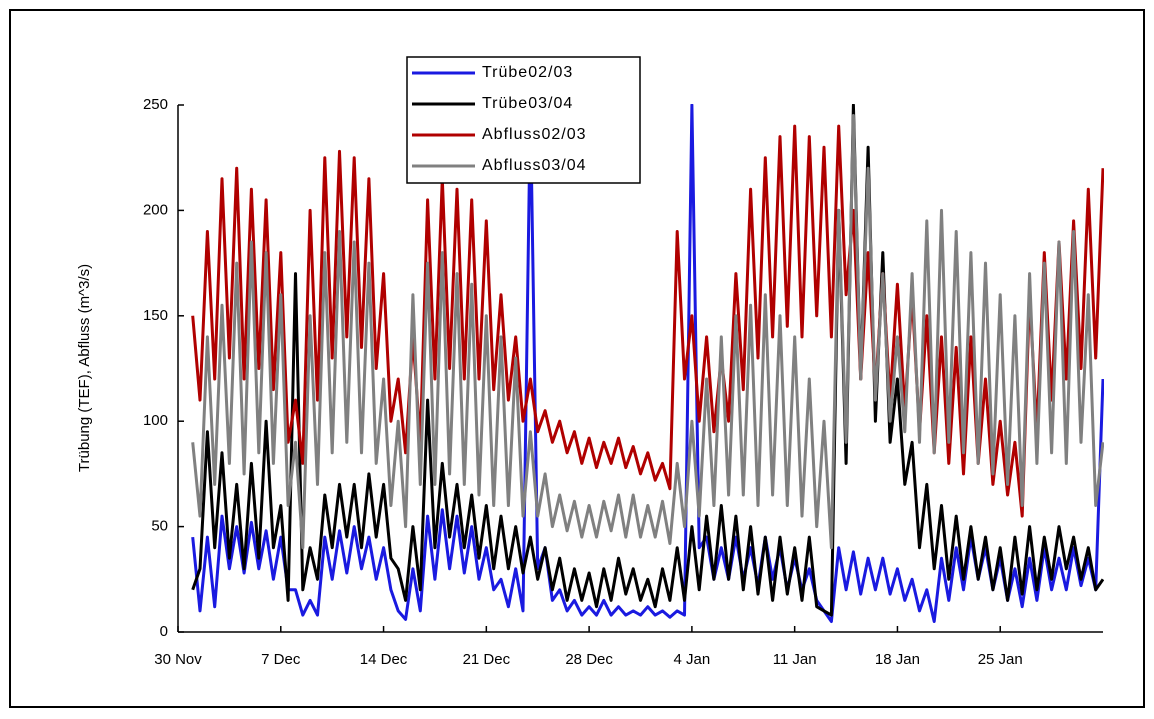  I want to click on x-tick-label: 25 Jan, so click(1000, 659).